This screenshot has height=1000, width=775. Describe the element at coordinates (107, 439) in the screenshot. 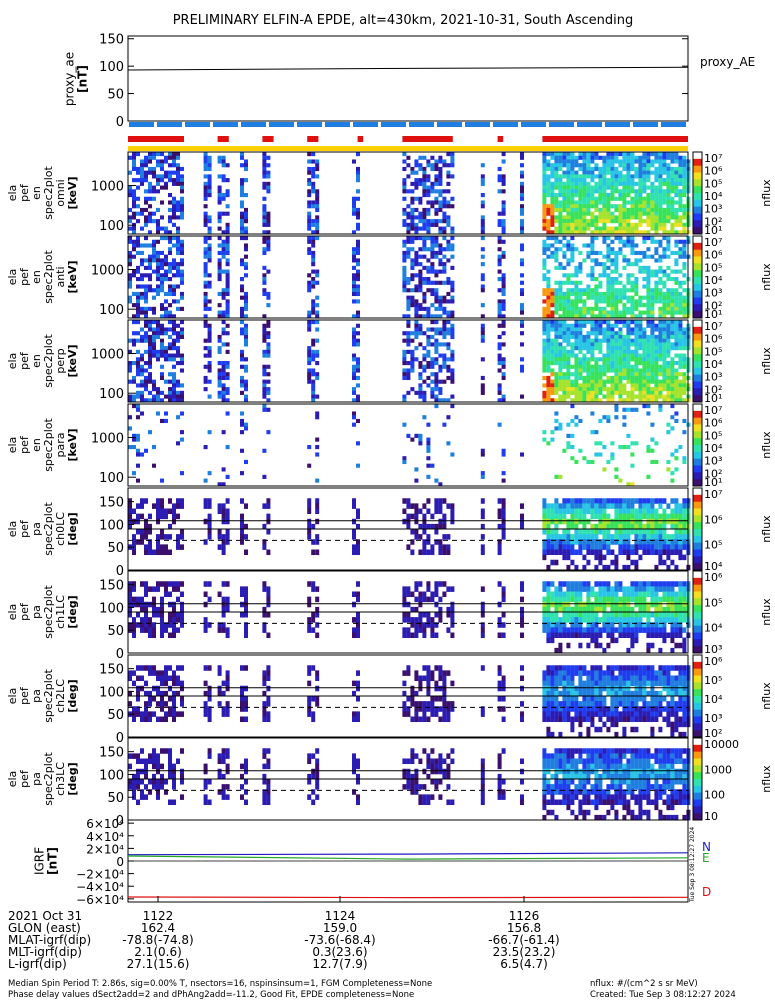

I see `spectrogram-tick-label: 1000` at that location.